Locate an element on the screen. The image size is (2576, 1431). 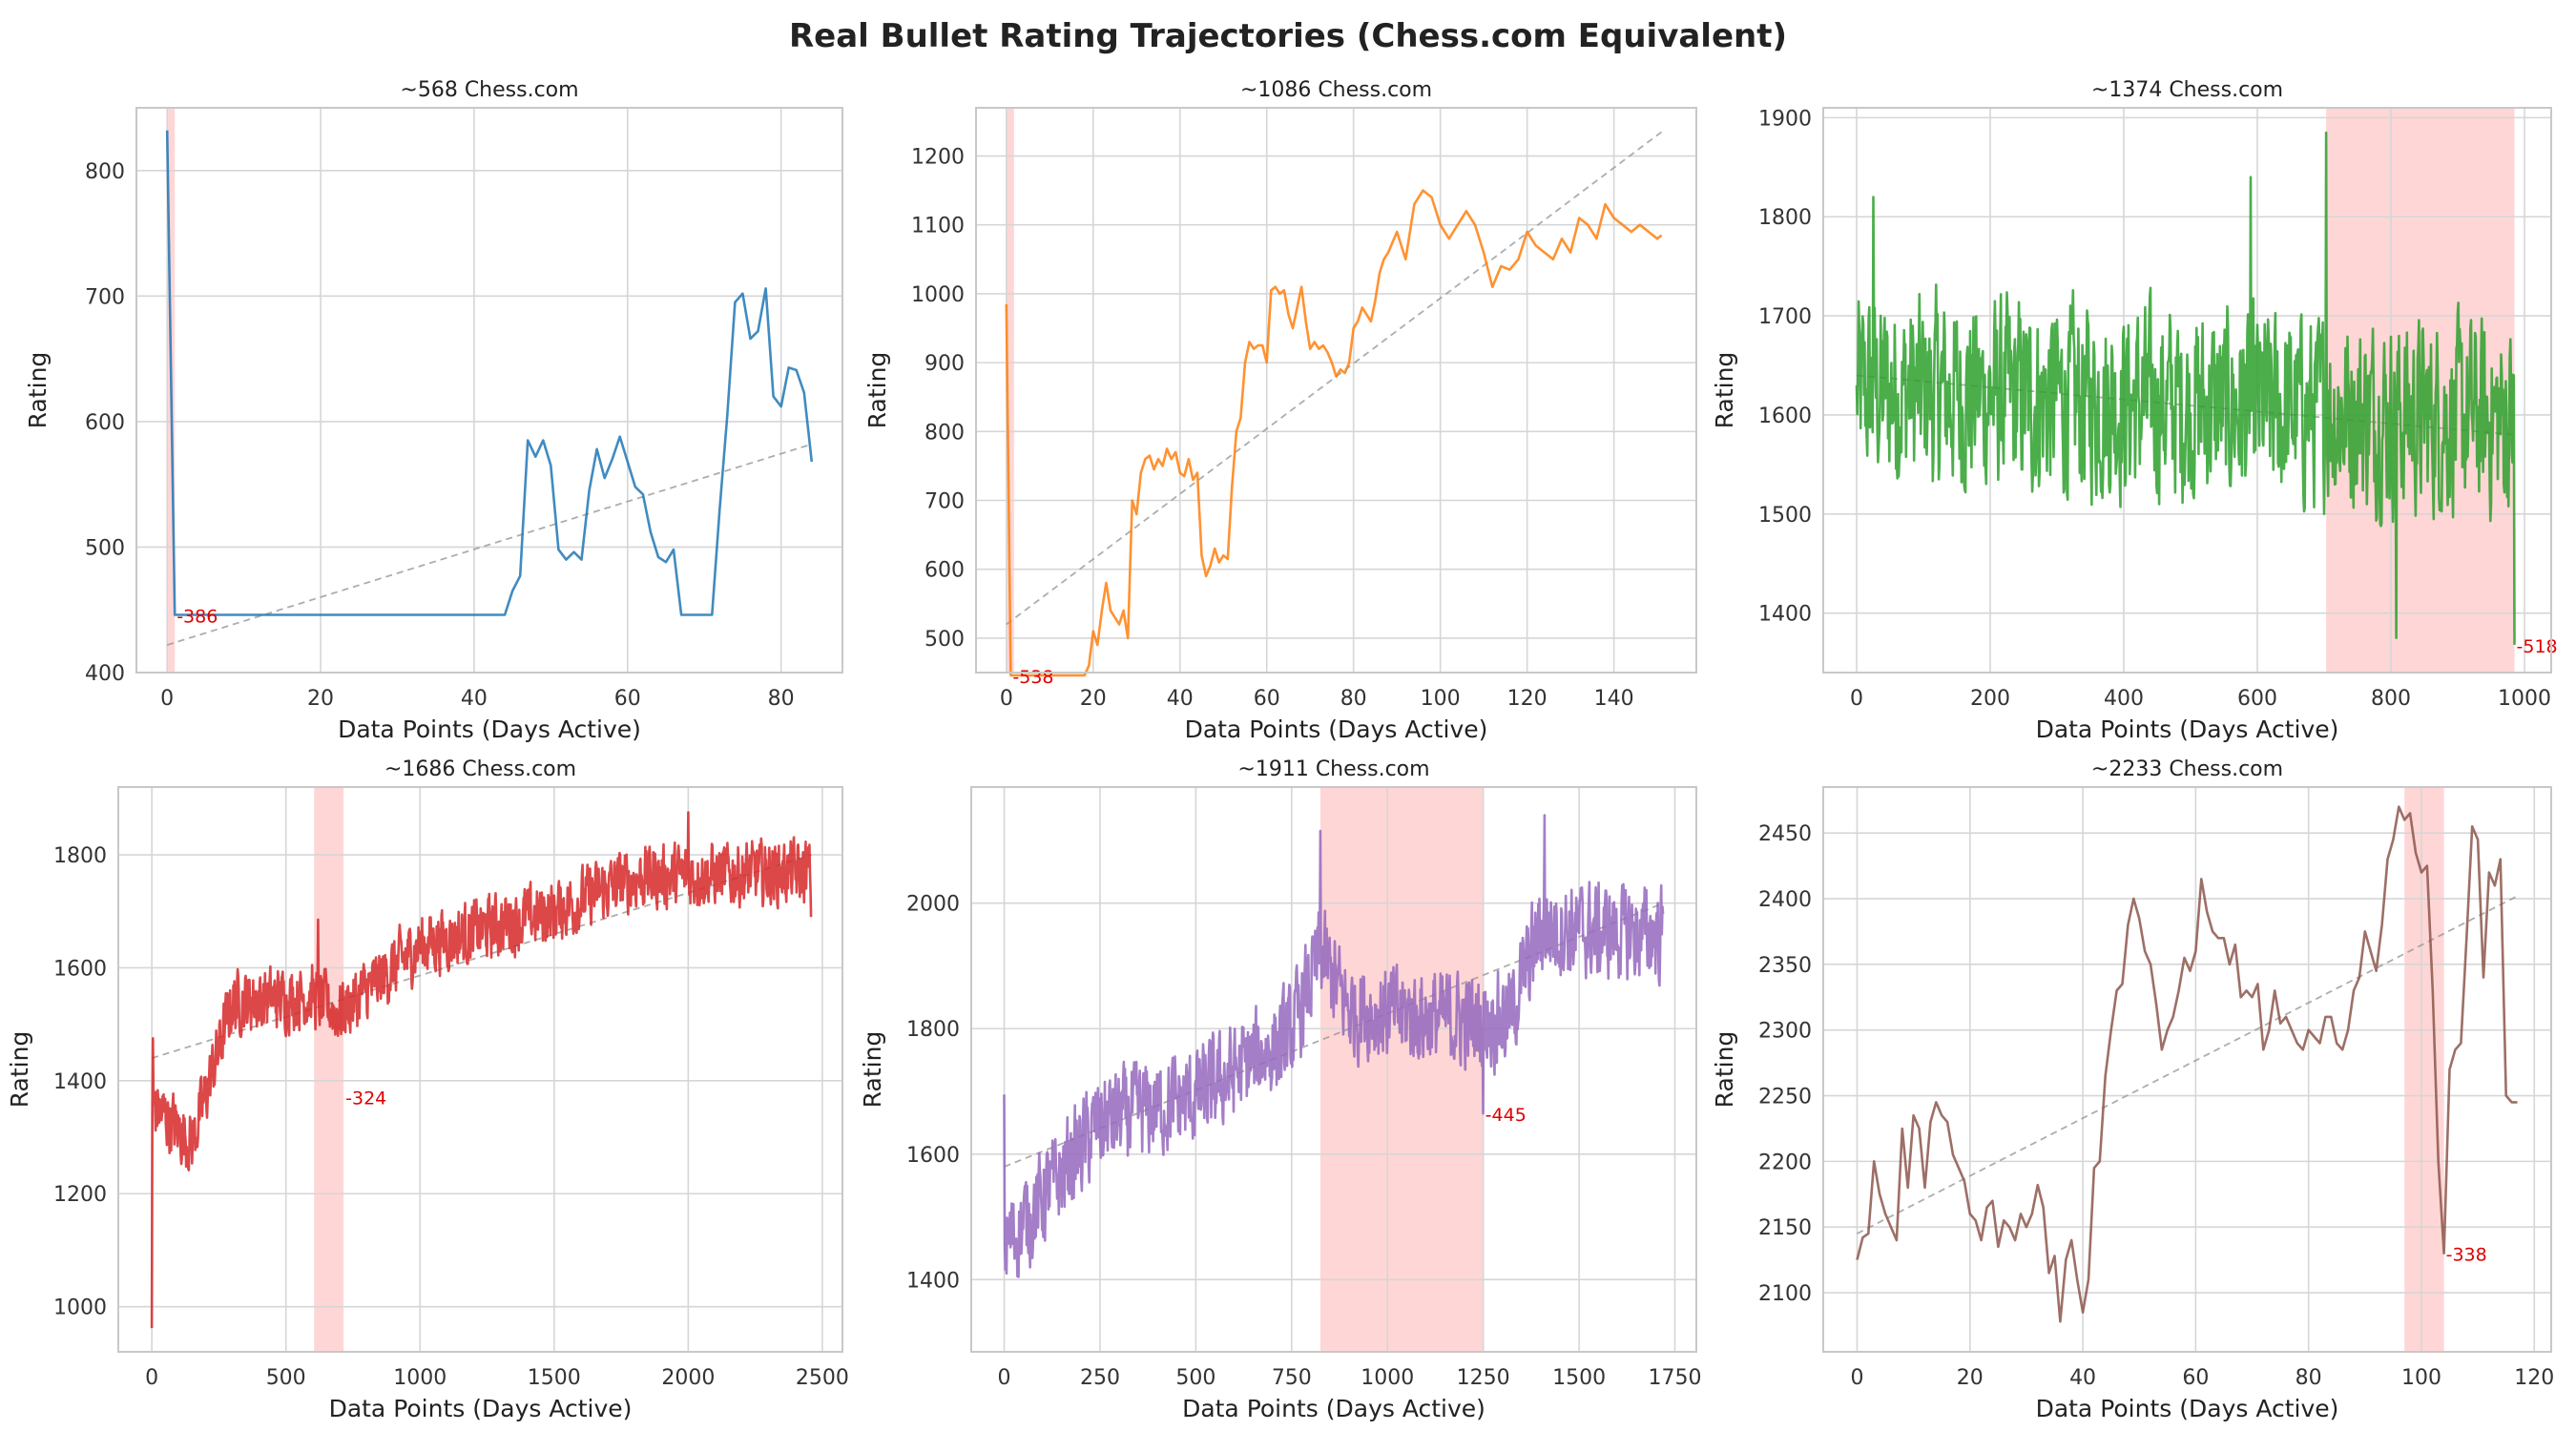
panel-title: ~568 Chess.com is located at coordinates (489, 90).